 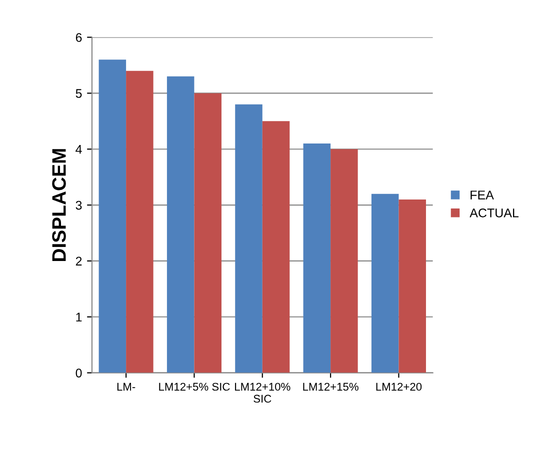 I want to click on x-tick-label: LM12+10% SIC, so click(x=262, y=392).